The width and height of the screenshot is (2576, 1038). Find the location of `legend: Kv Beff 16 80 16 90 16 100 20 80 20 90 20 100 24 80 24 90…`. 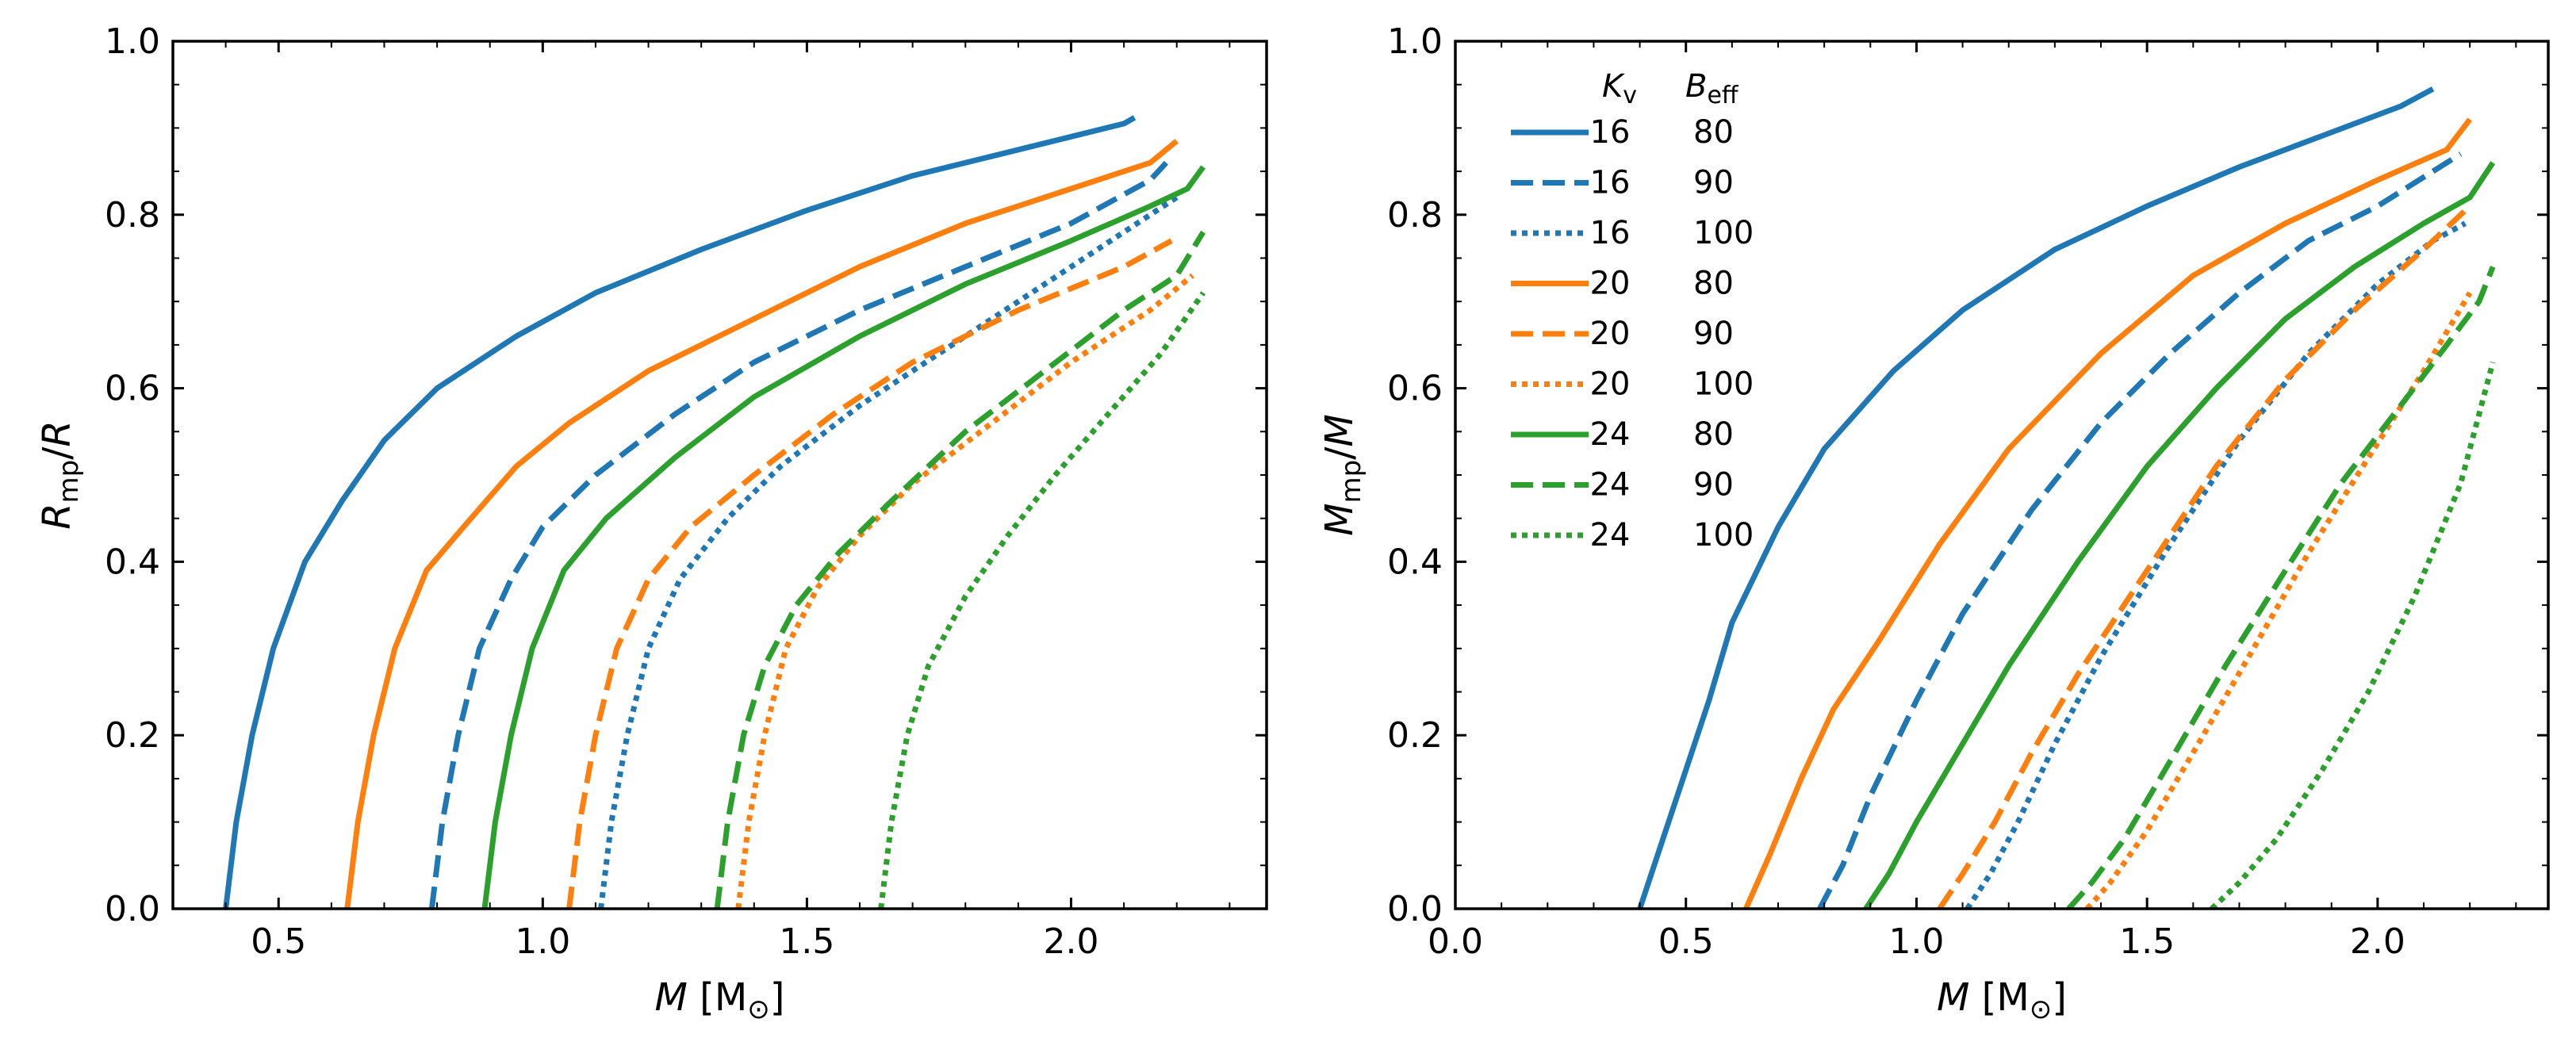

legend: Kv Beff 16 80 16 90 16 100 20 80 20 90 20 100 24 80 24 90… is located at coordinates (1633, 311).